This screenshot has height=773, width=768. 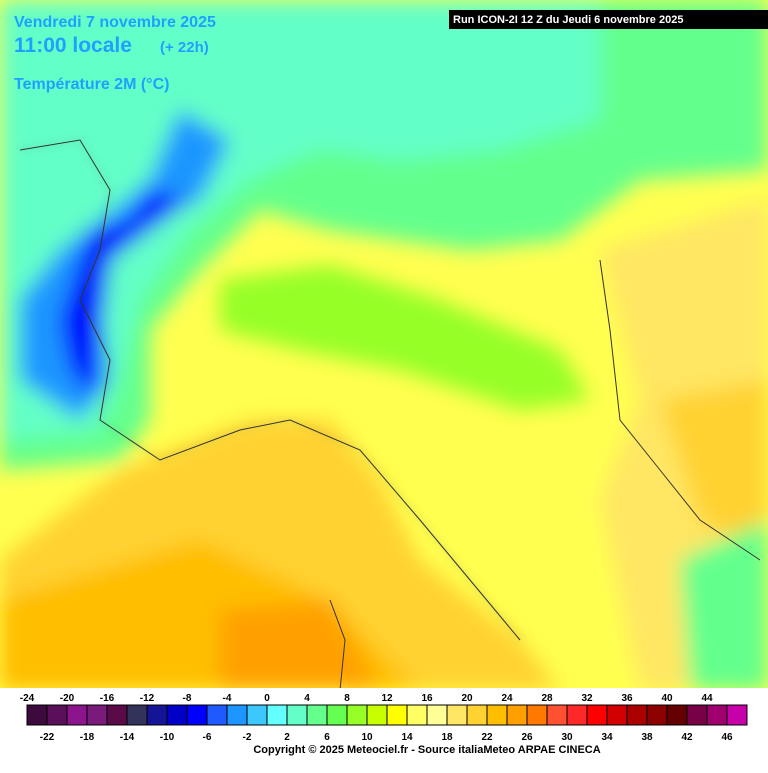 What do you see at coordinates (727, 737) in the screenshot?
I see `legend-tick-label: 46` at bounding box center [727, 737].